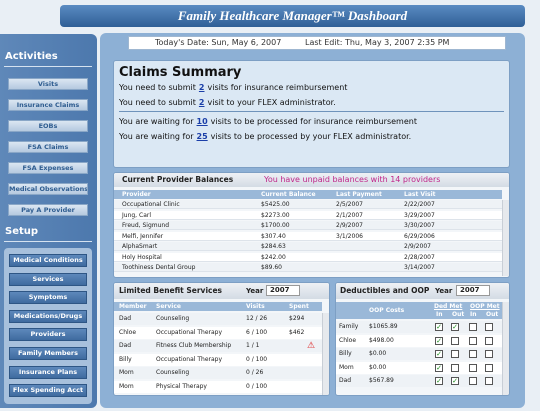 This screenshot has height=411, width=540. Describe the element at coordinates (218, 332) in the screenshot. I see `table-row: Chloe Occupational Therapy 6 / 100 $462` at that location.